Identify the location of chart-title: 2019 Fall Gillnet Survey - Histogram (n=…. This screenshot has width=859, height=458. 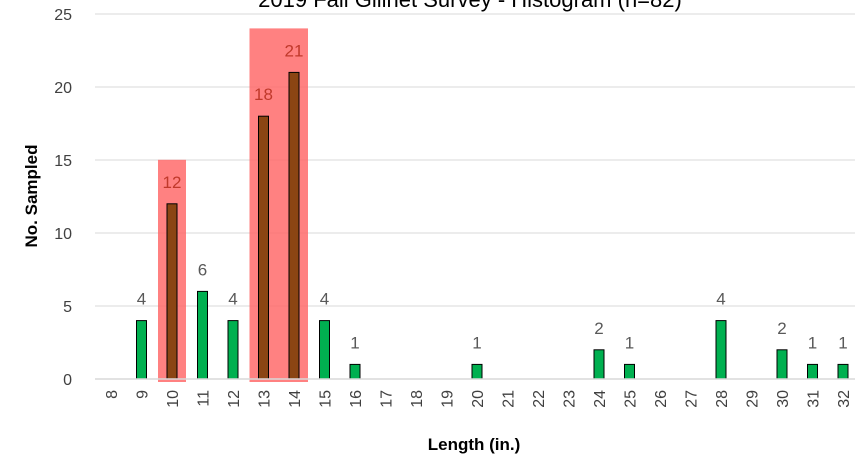
(470, 6).